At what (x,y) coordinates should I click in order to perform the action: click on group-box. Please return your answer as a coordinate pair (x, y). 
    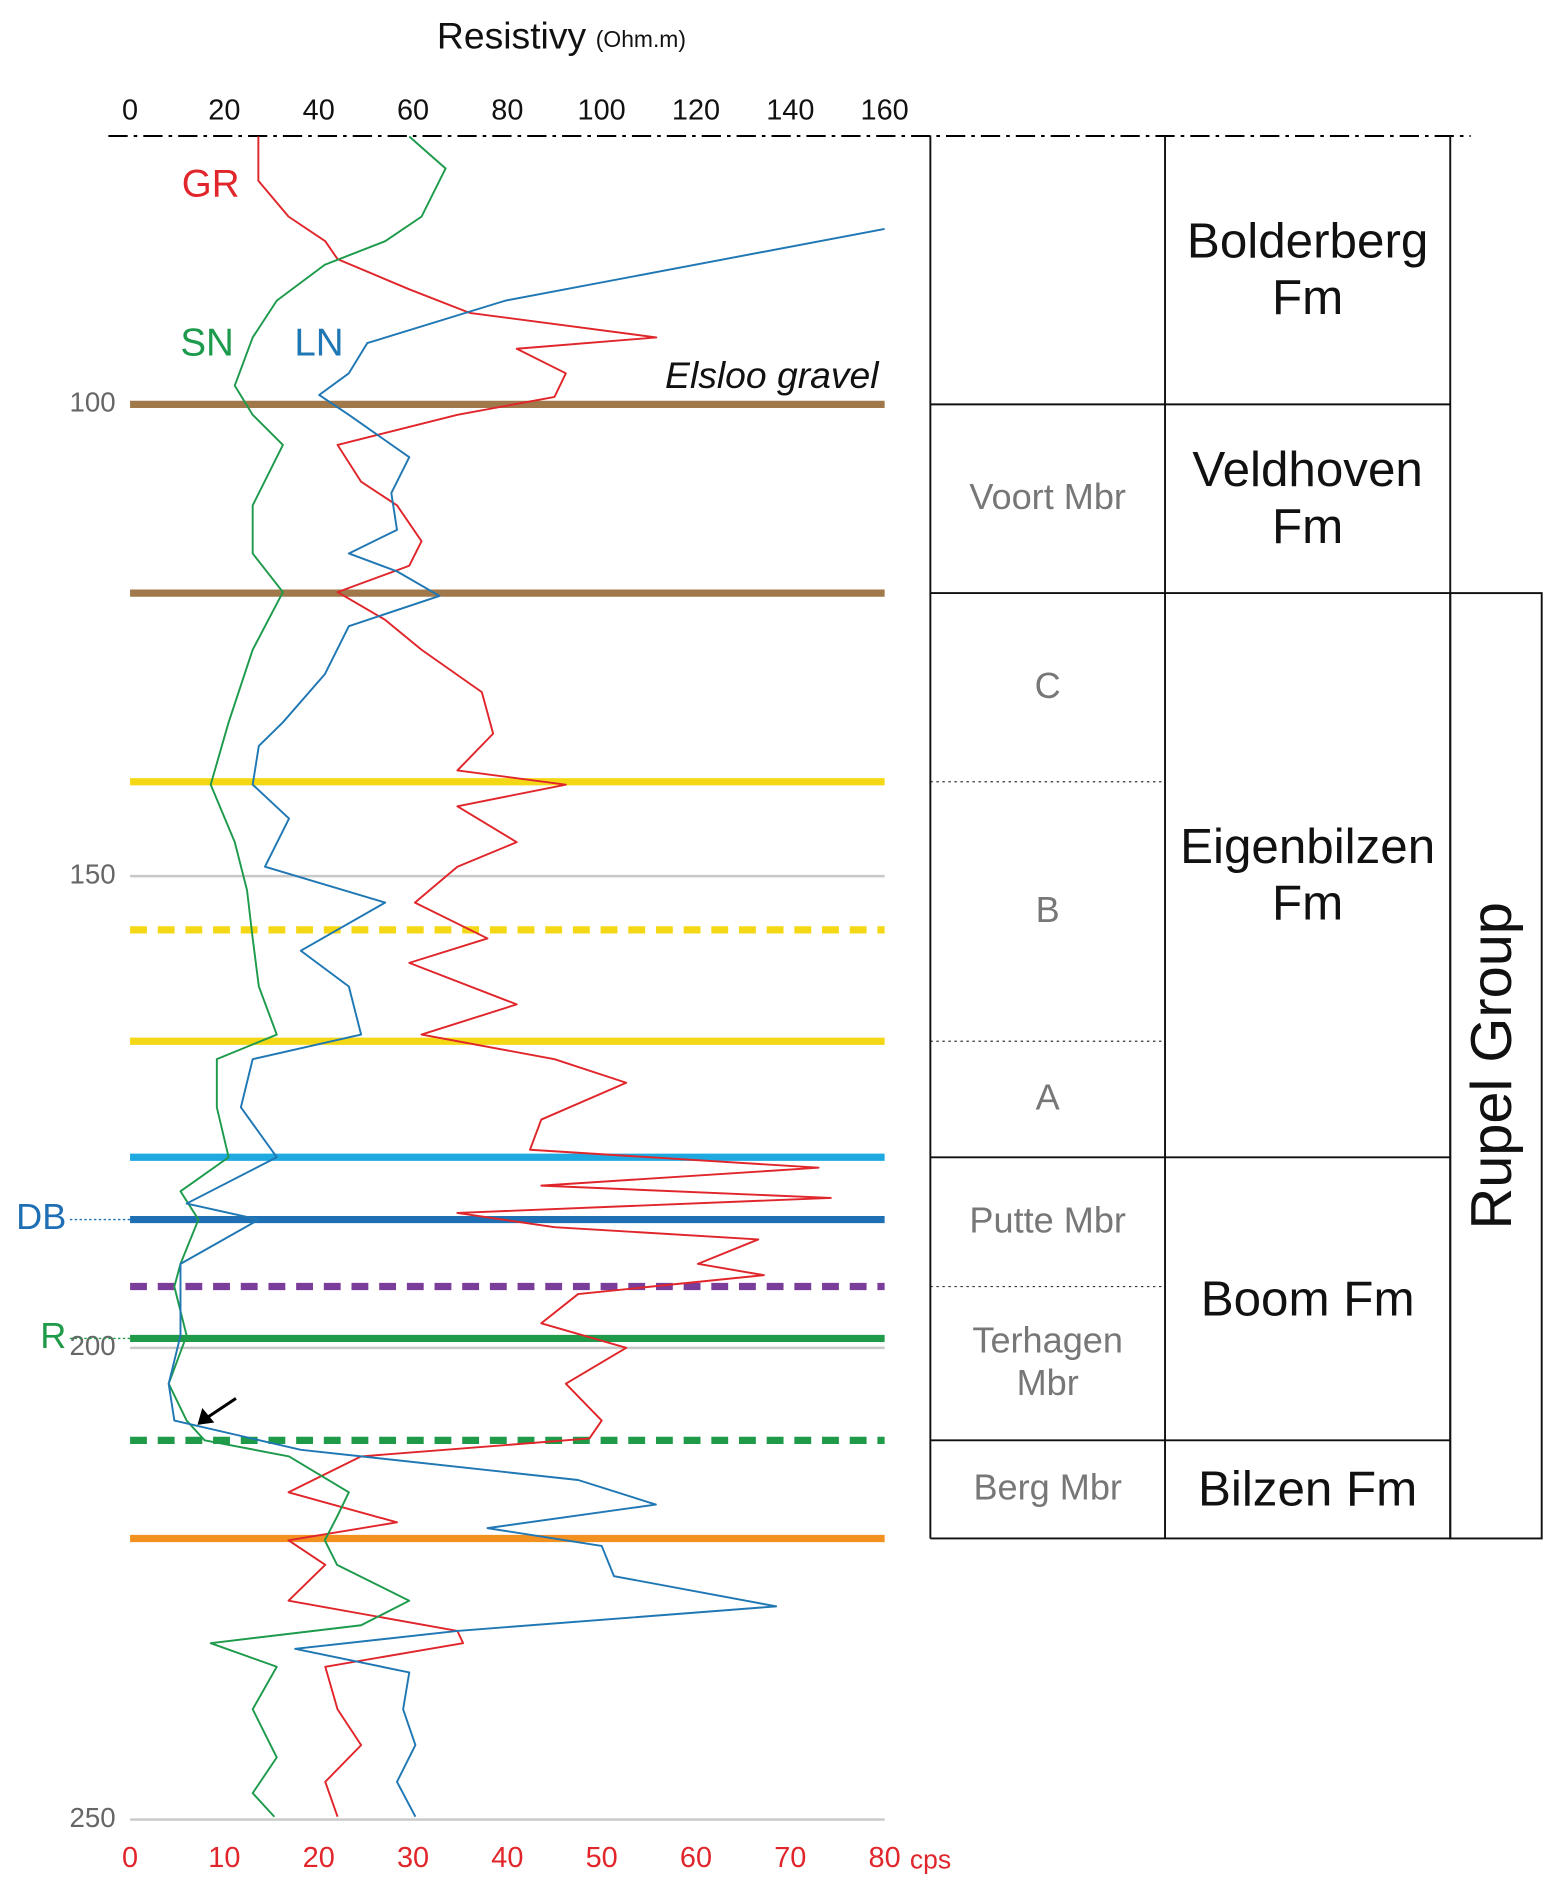
    Looking at the image, I should click on (1496, 1066).